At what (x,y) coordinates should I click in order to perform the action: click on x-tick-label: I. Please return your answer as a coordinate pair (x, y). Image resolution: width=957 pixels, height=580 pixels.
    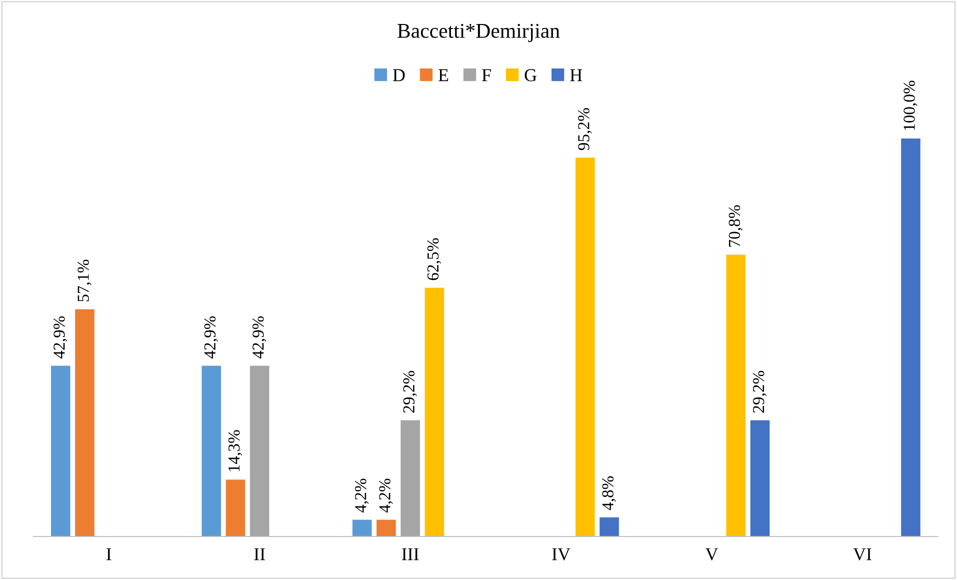
    Looking at the image, I should click on (109, 554).